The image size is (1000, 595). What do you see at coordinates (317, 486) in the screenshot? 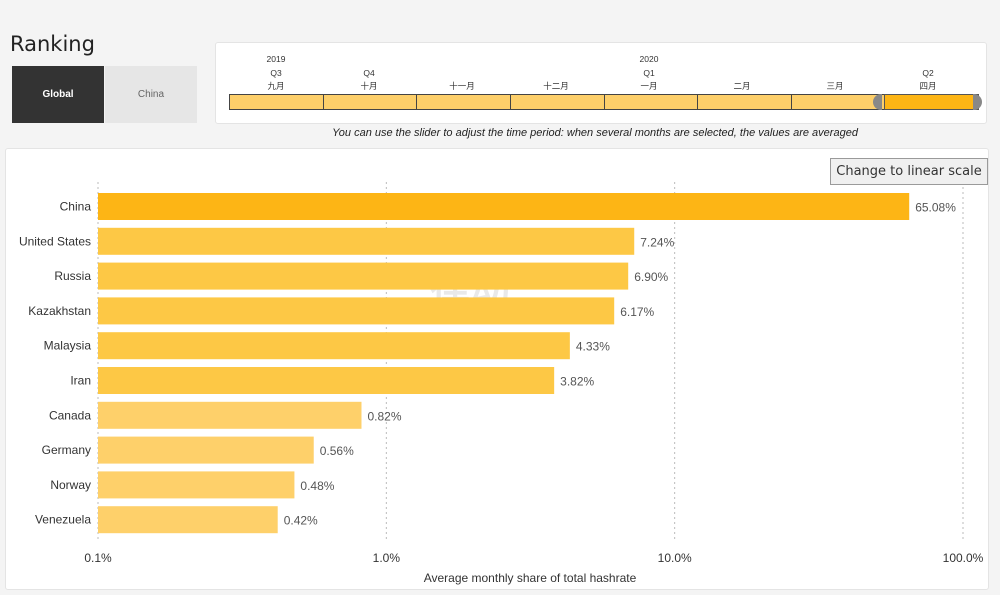
I see `value-label: 0.48%` at bounding box center [317, 486].